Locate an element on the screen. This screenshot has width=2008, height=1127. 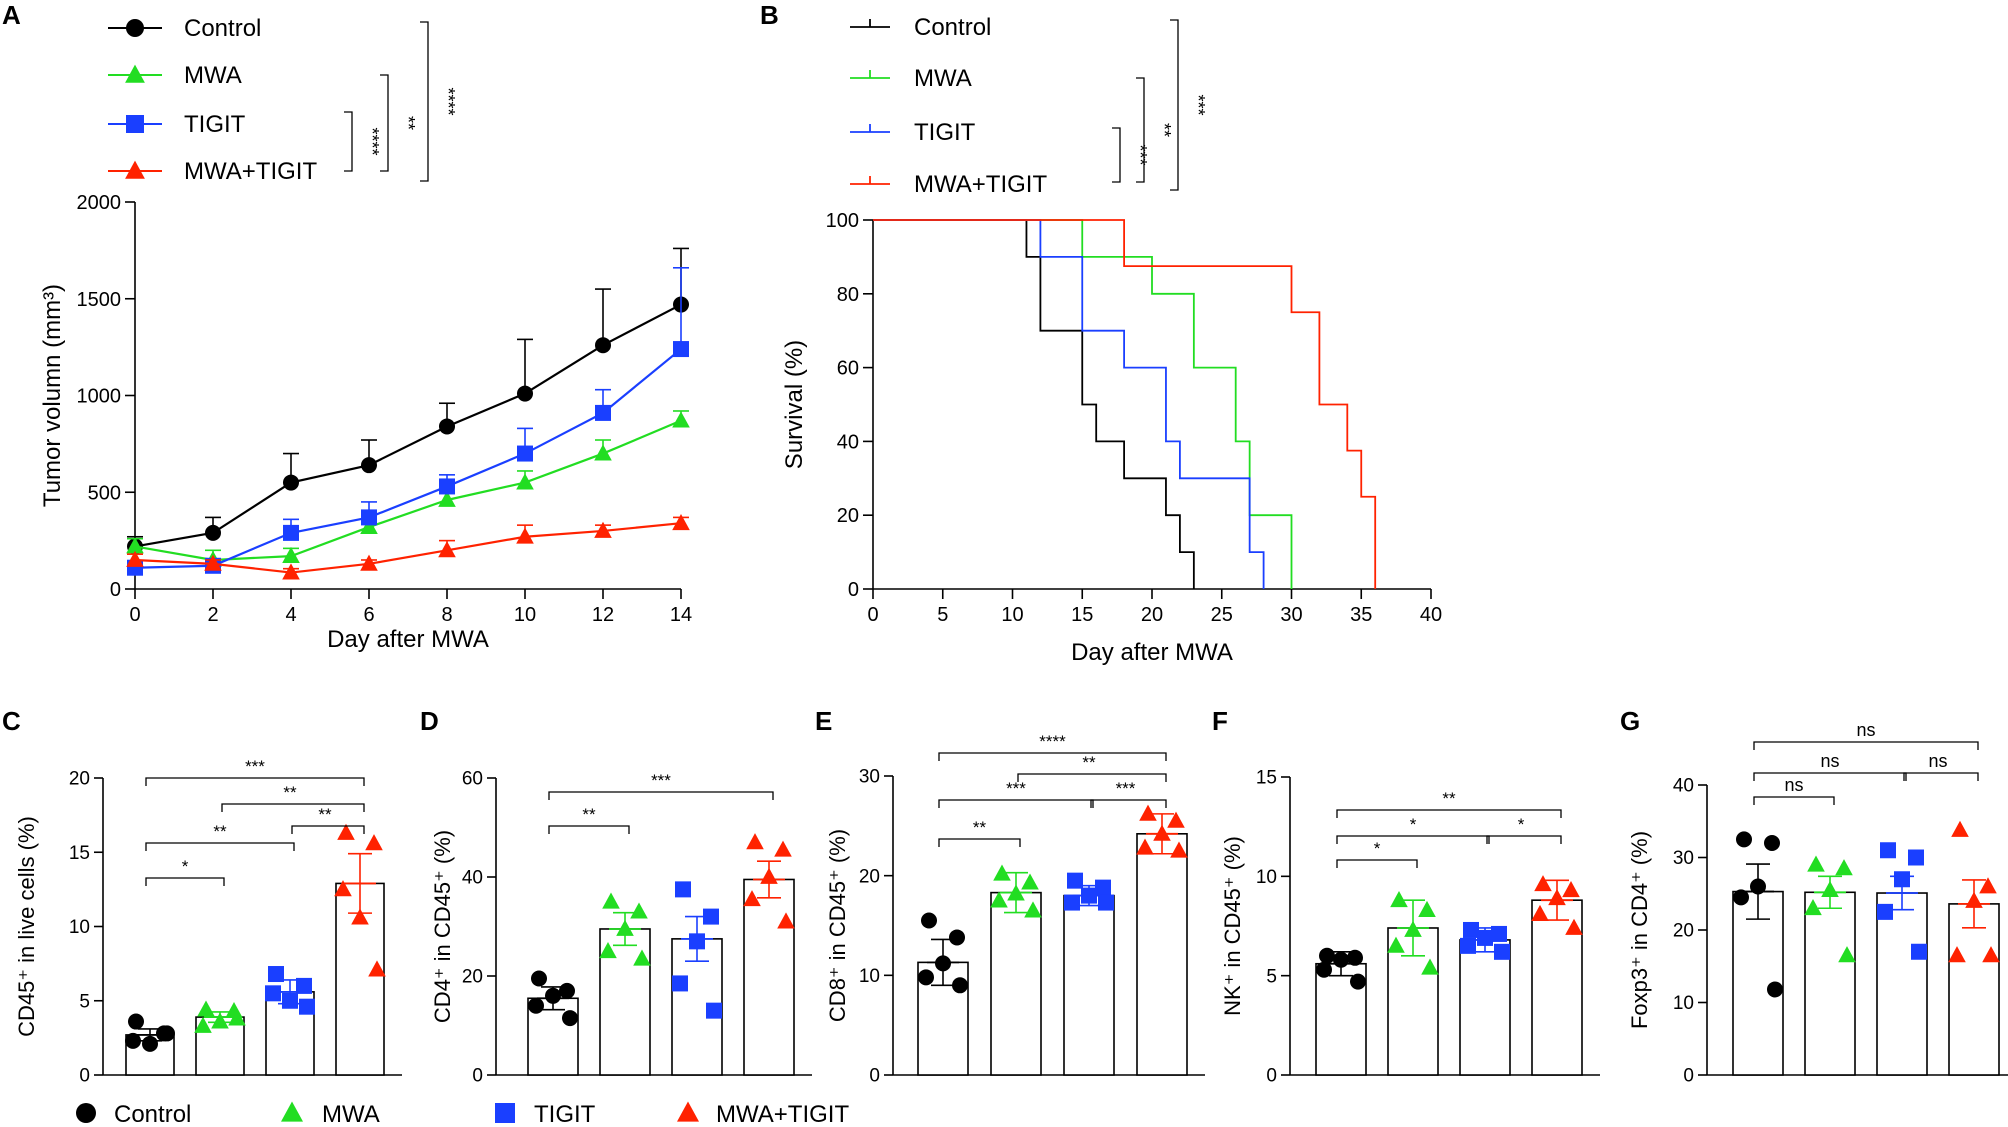
x-axis-label: Day after MWA is located at coordinates (408, 639).